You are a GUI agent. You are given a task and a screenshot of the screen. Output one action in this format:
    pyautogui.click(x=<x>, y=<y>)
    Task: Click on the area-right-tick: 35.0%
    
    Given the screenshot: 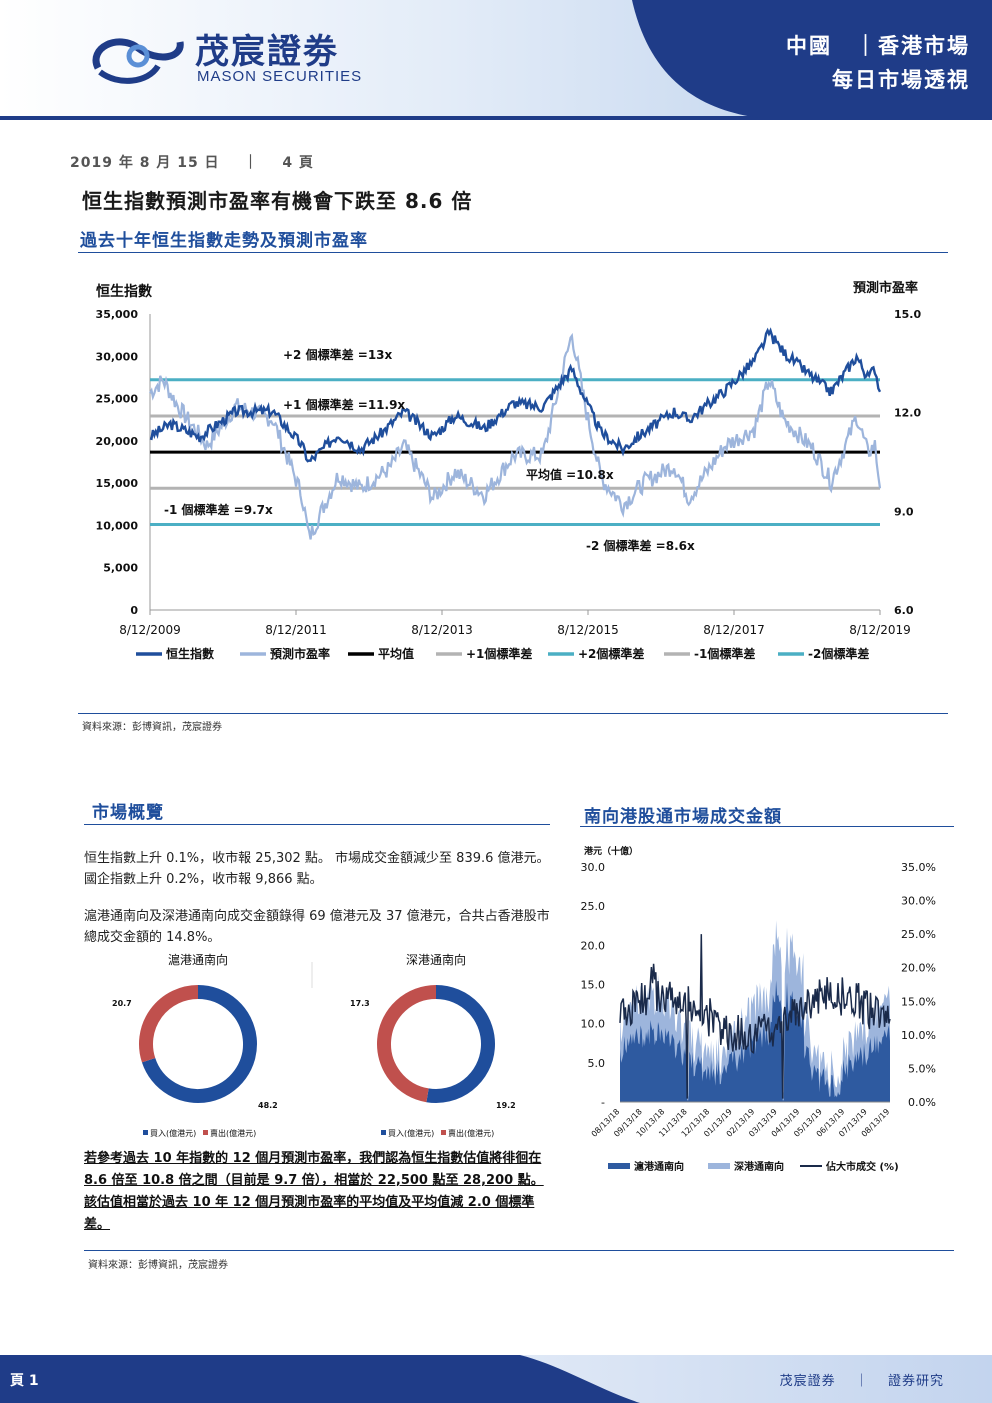 What is the action you would take?
    pyautogui.click(x=918, y=867)
    